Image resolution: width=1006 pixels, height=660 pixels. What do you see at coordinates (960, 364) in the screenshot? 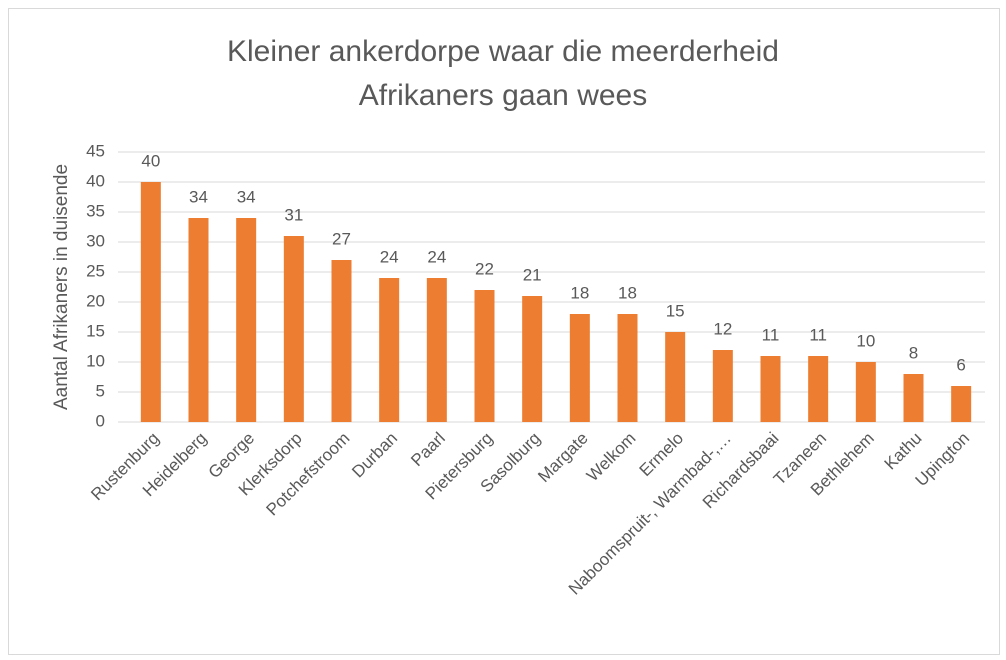
I see `value-label: 6` at bounding box center [960, 364].